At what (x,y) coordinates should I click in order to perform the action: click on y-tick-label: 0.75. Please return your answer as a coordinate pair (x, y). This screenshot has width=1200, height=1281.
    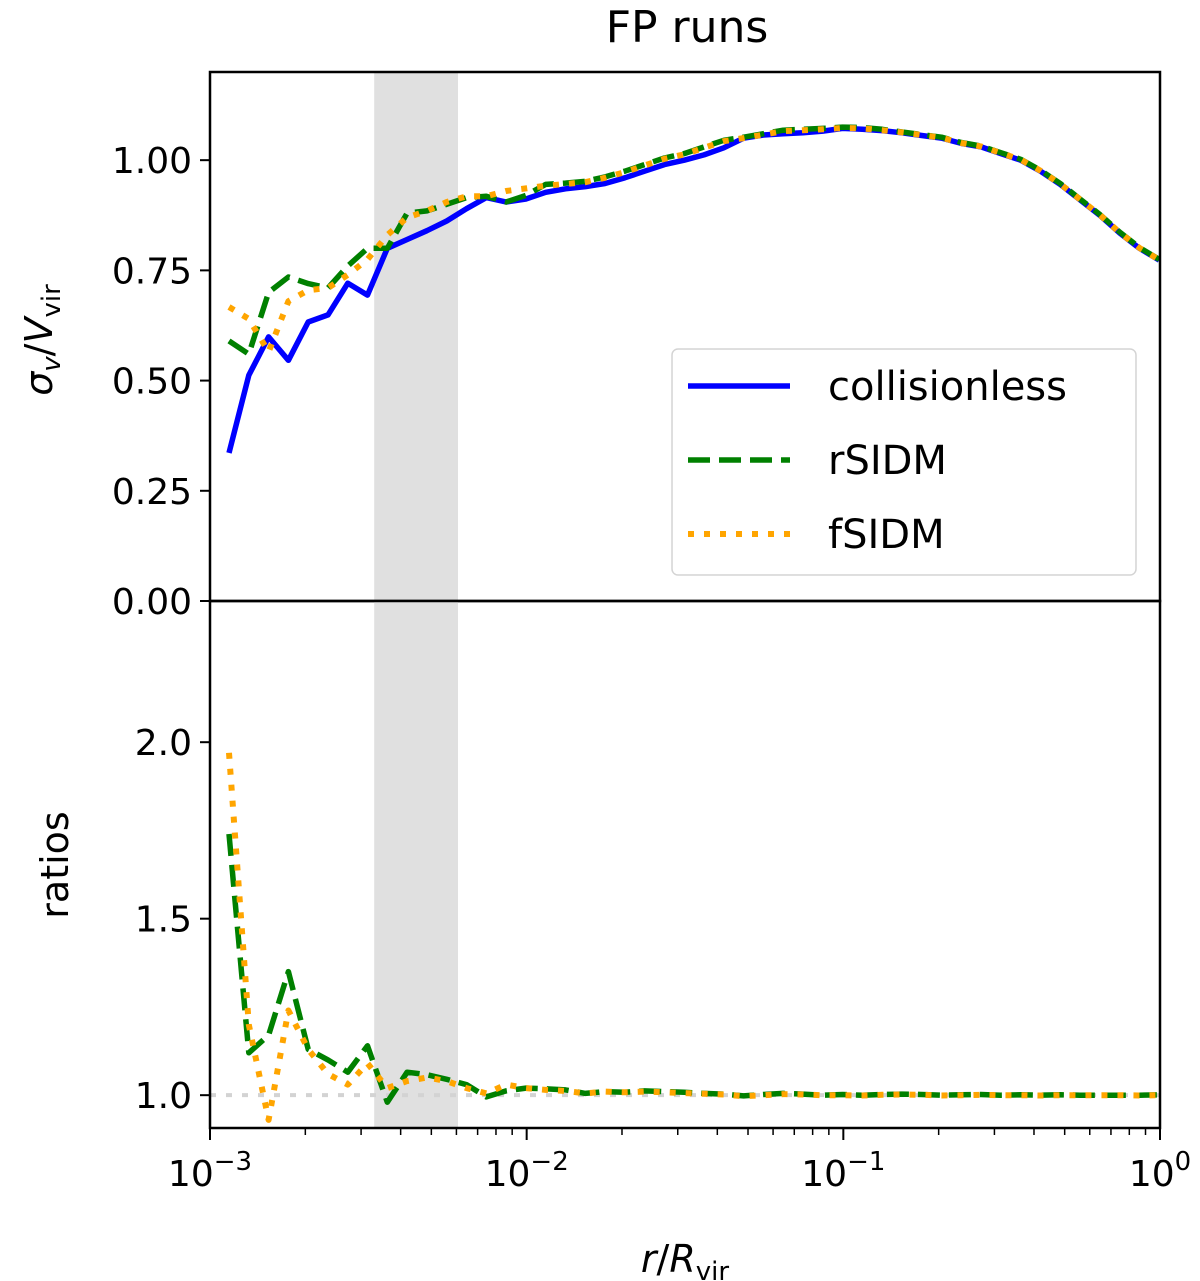
    Looking at the image, I should click on (152, 271).